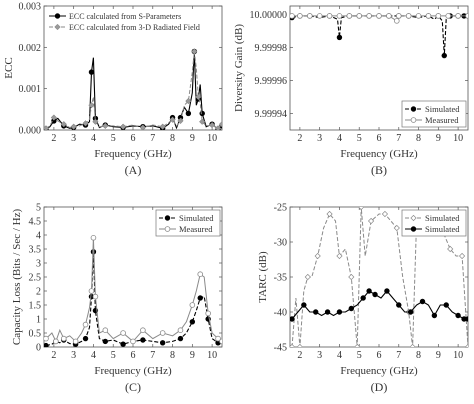  Describe the element at coordinates (133, 170) in the screenshot. I see `panel-label: (A)` at that location.